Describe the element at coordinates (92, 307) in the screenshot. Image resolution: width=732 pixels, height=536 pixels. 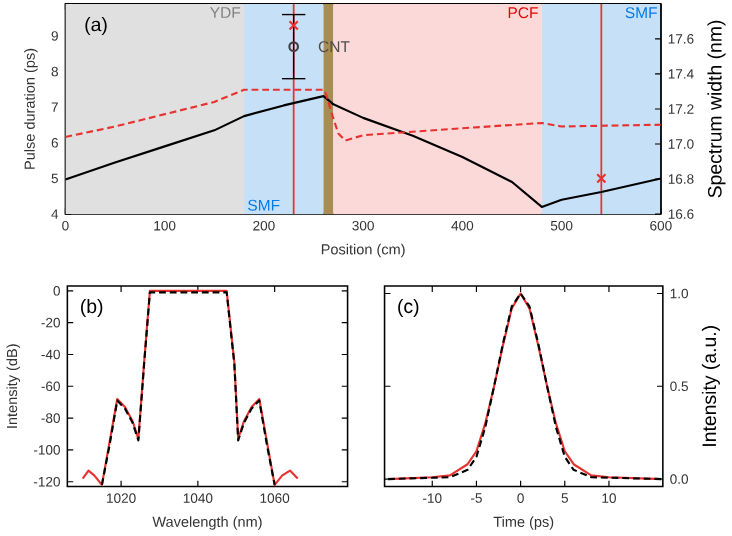
I see `annotation: (b)` at that location.